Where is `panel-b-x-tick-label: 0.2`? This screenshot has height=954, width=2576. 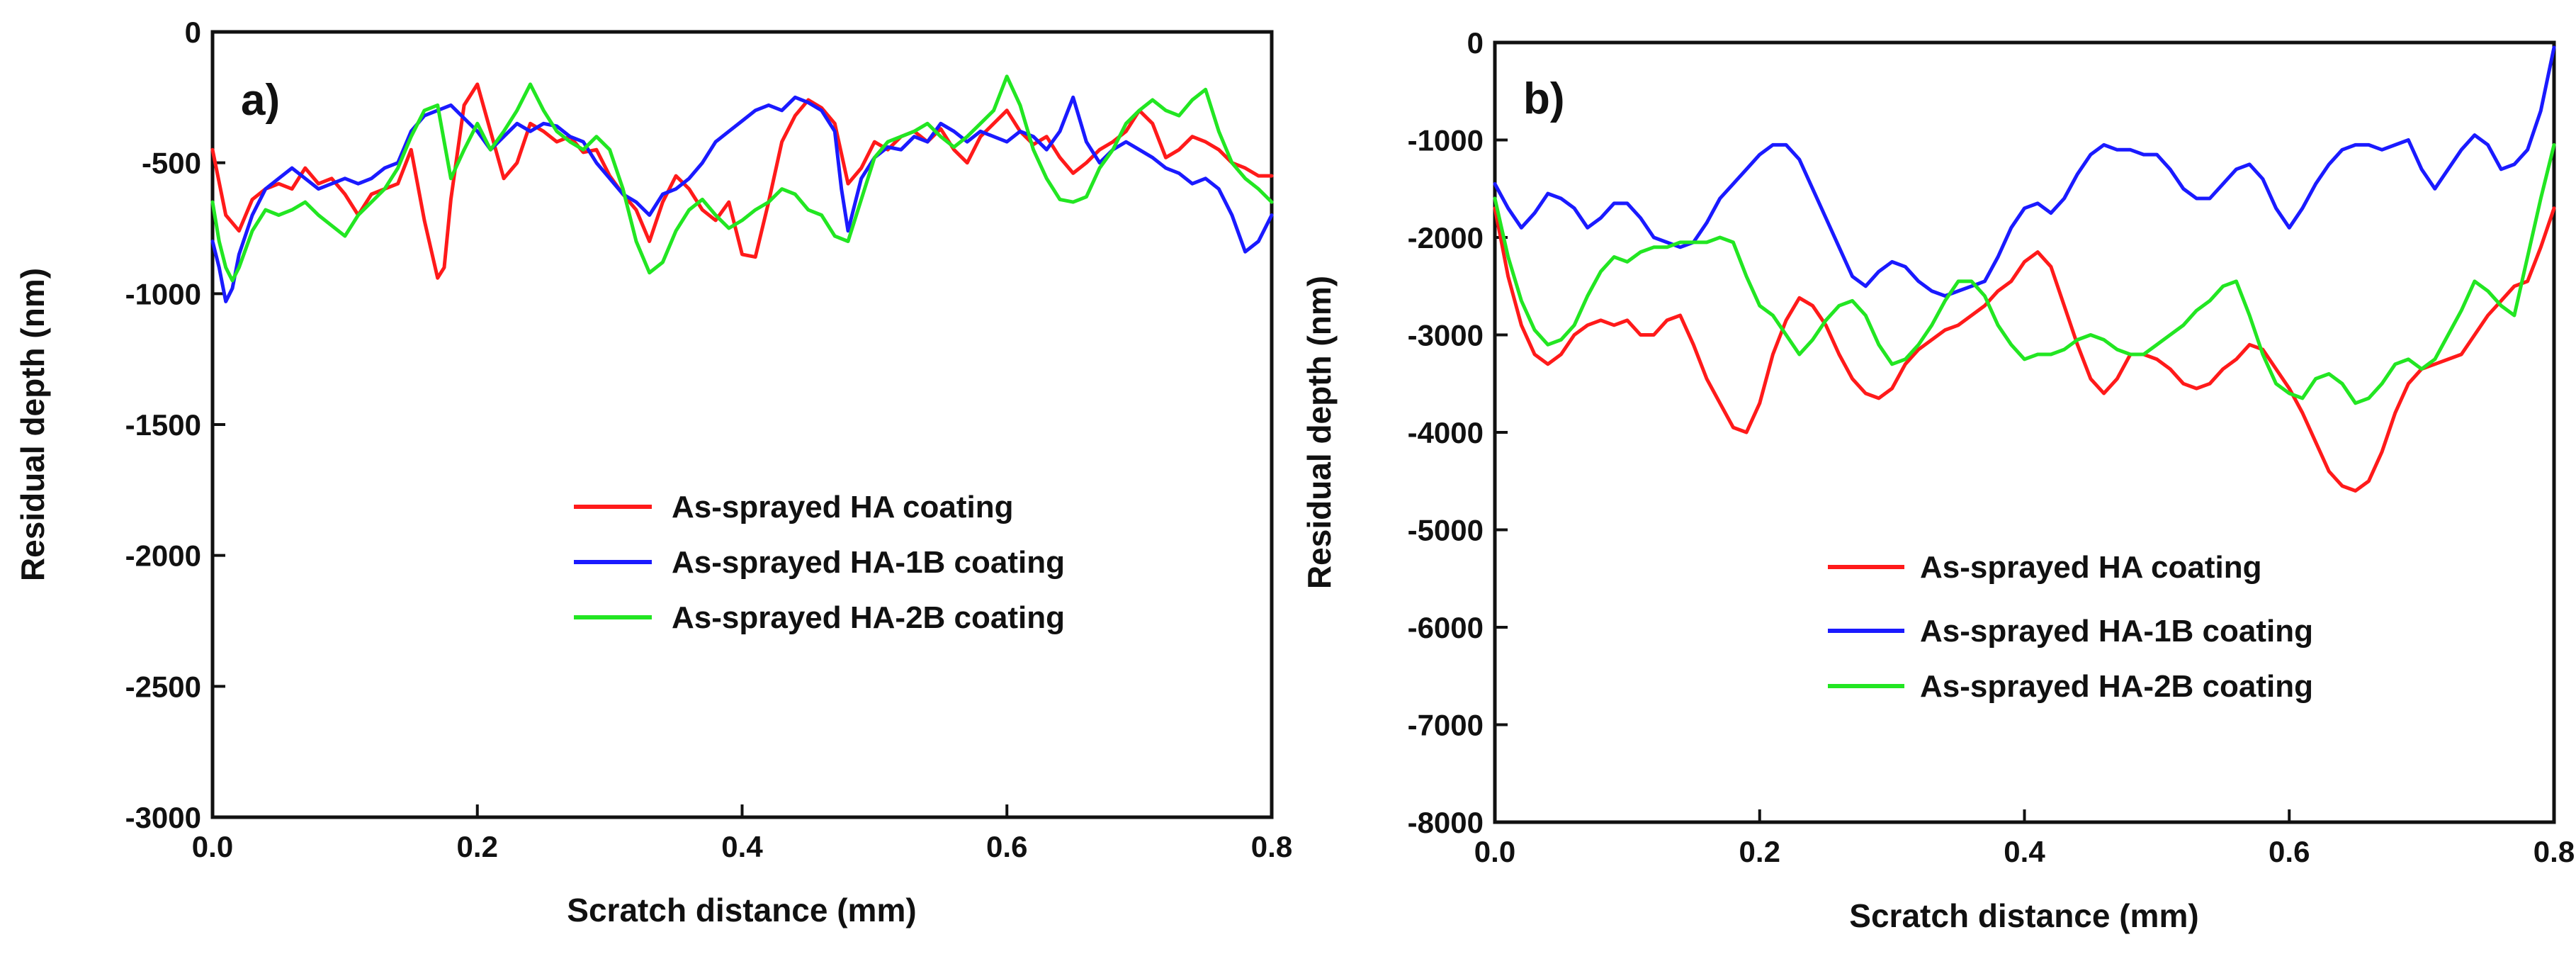 panel-b-x-tick-label: 0.2 is located at coordinates (1759, 852).